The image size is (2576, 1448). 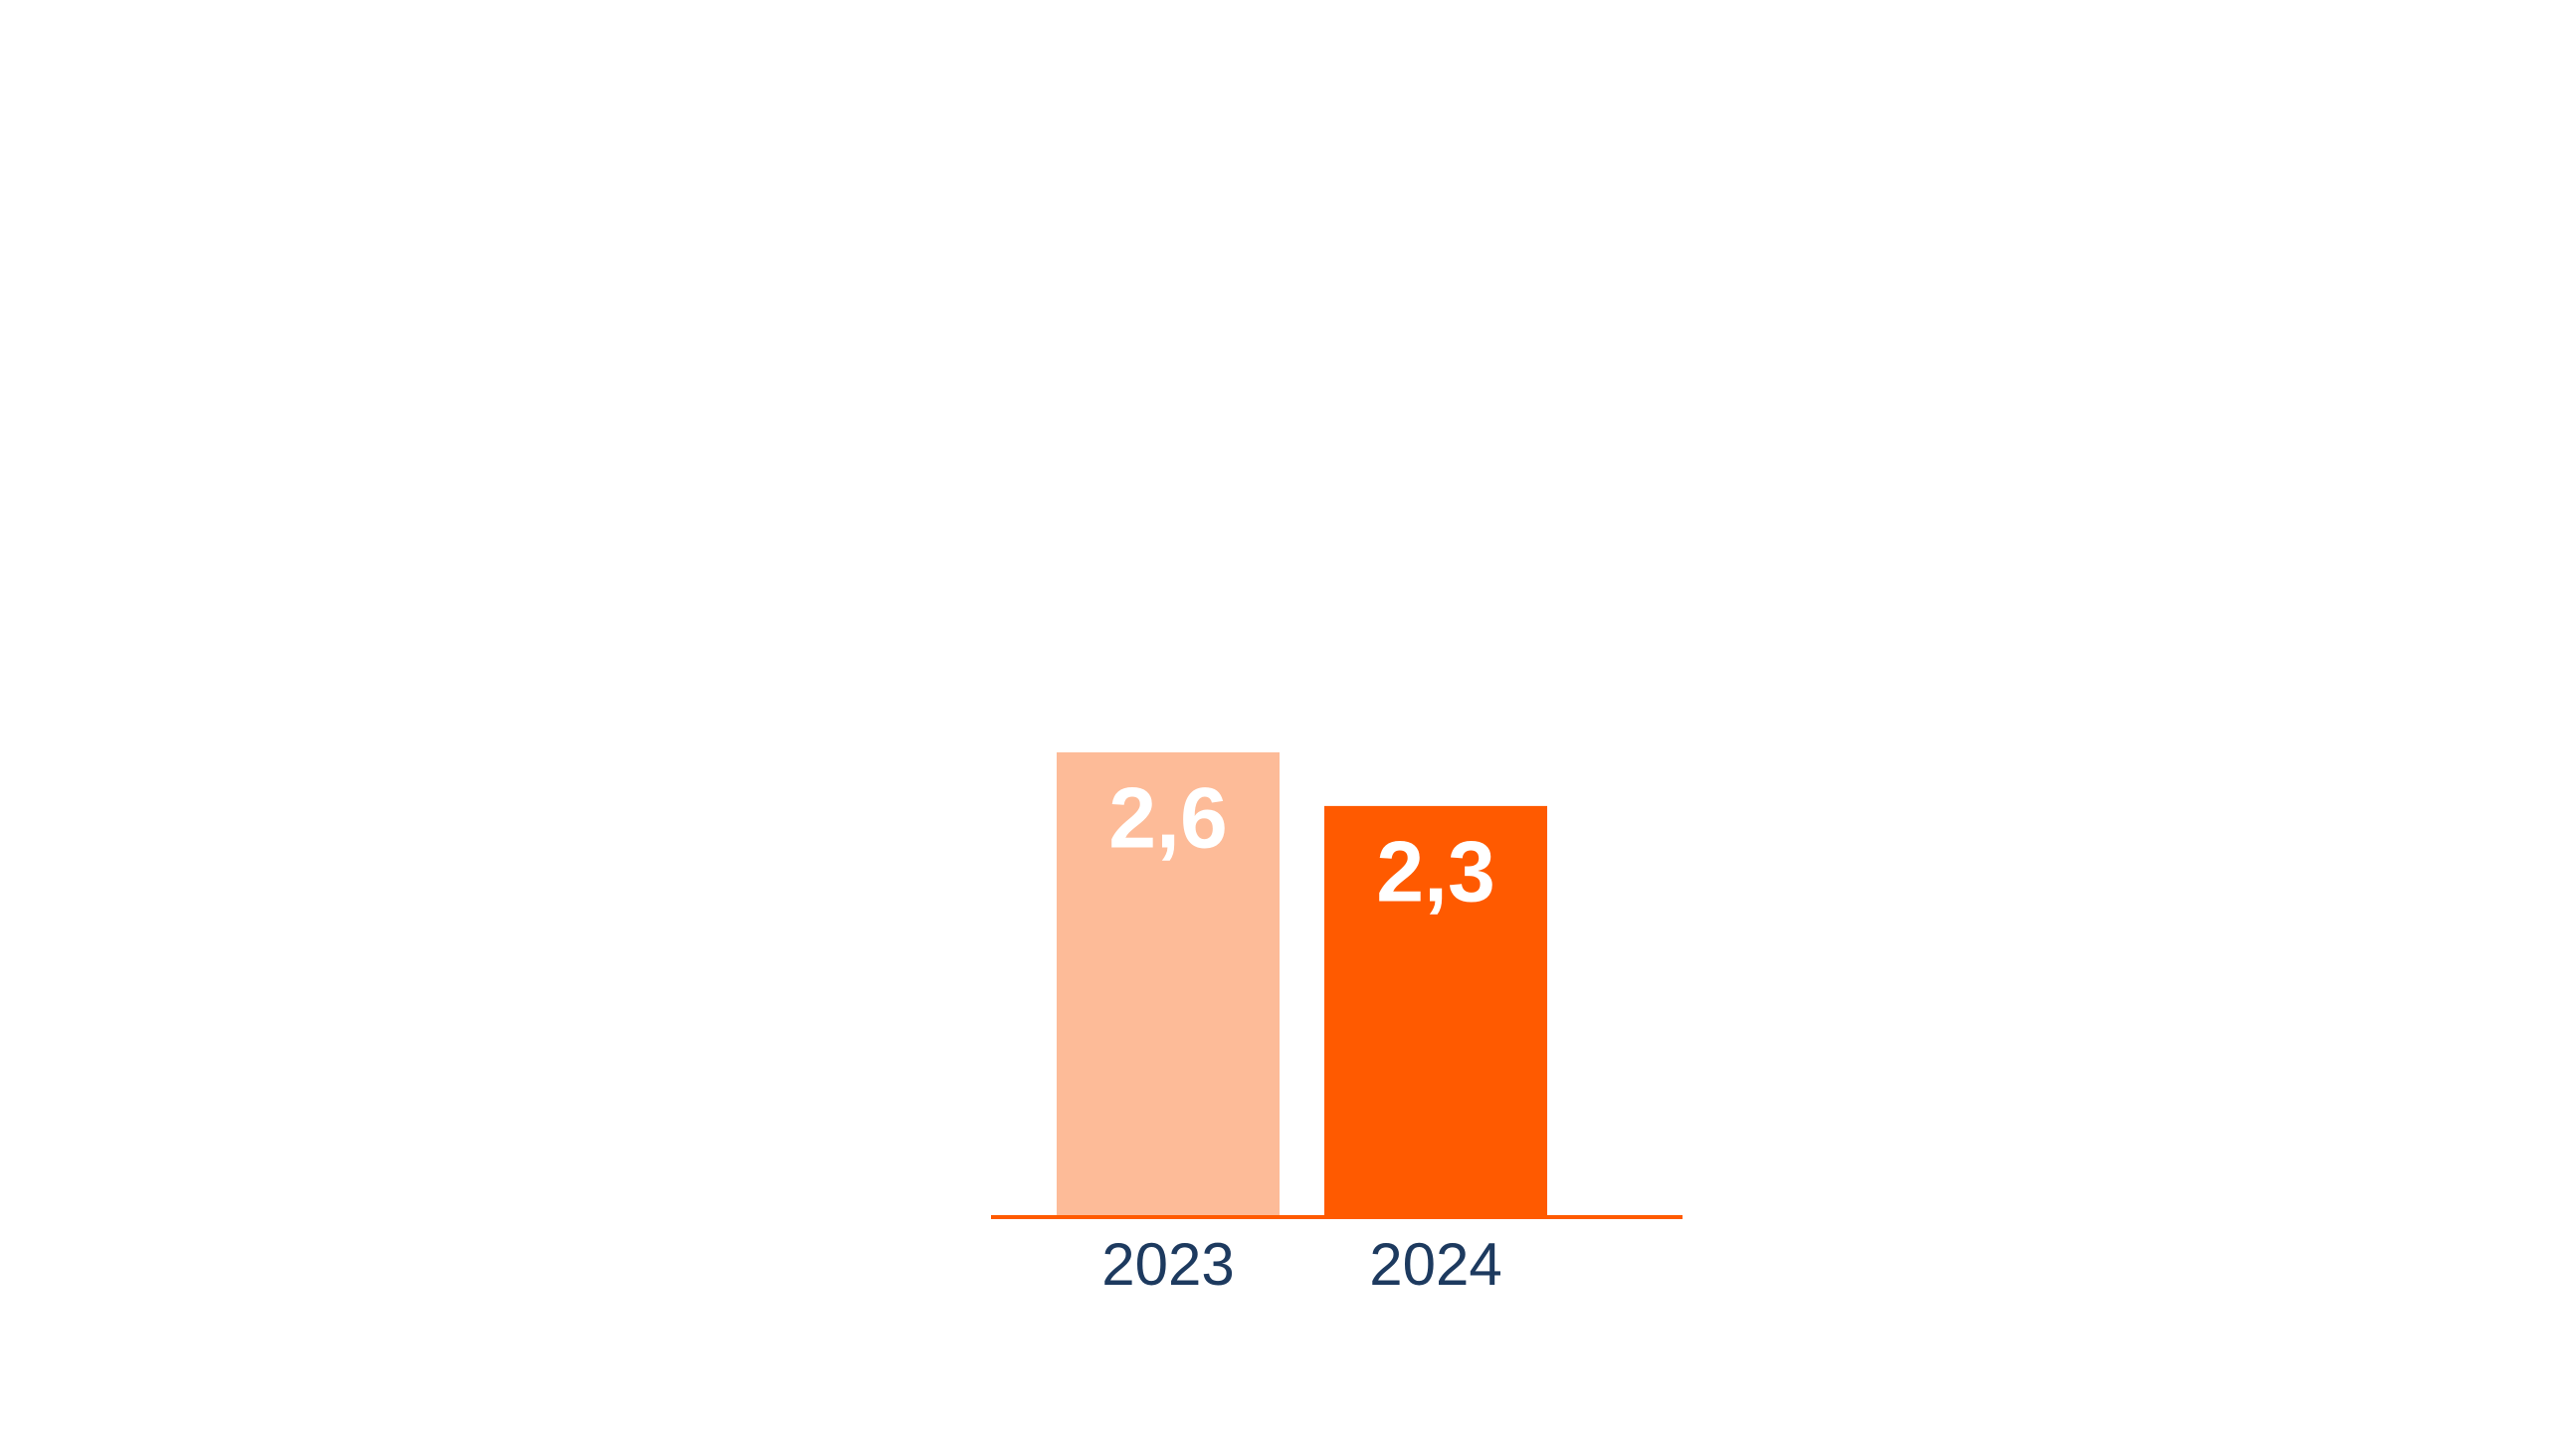 What do you see at coordinates (1168, 819) in the screenshot?
I see `value-label: 2,6` at bounding box center [1168, 819].